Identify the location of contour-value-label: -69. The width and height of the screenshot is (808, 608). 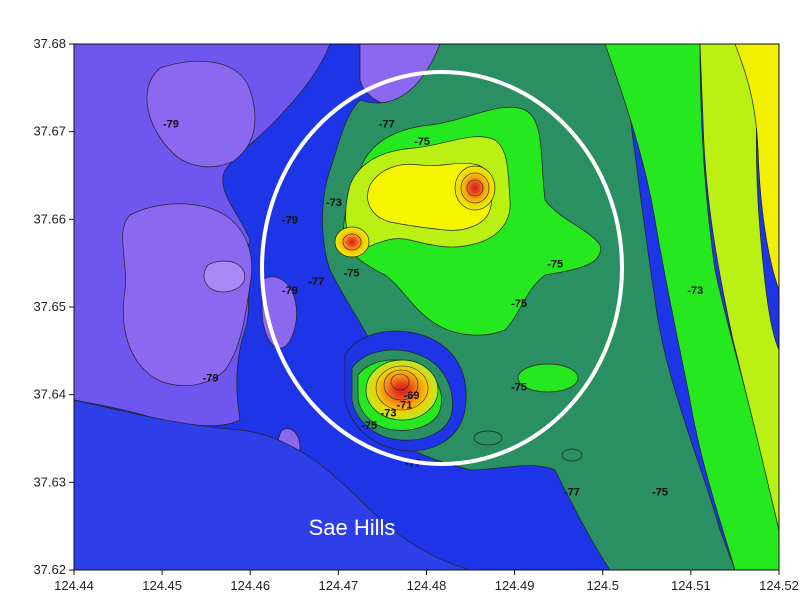
(412, 396).